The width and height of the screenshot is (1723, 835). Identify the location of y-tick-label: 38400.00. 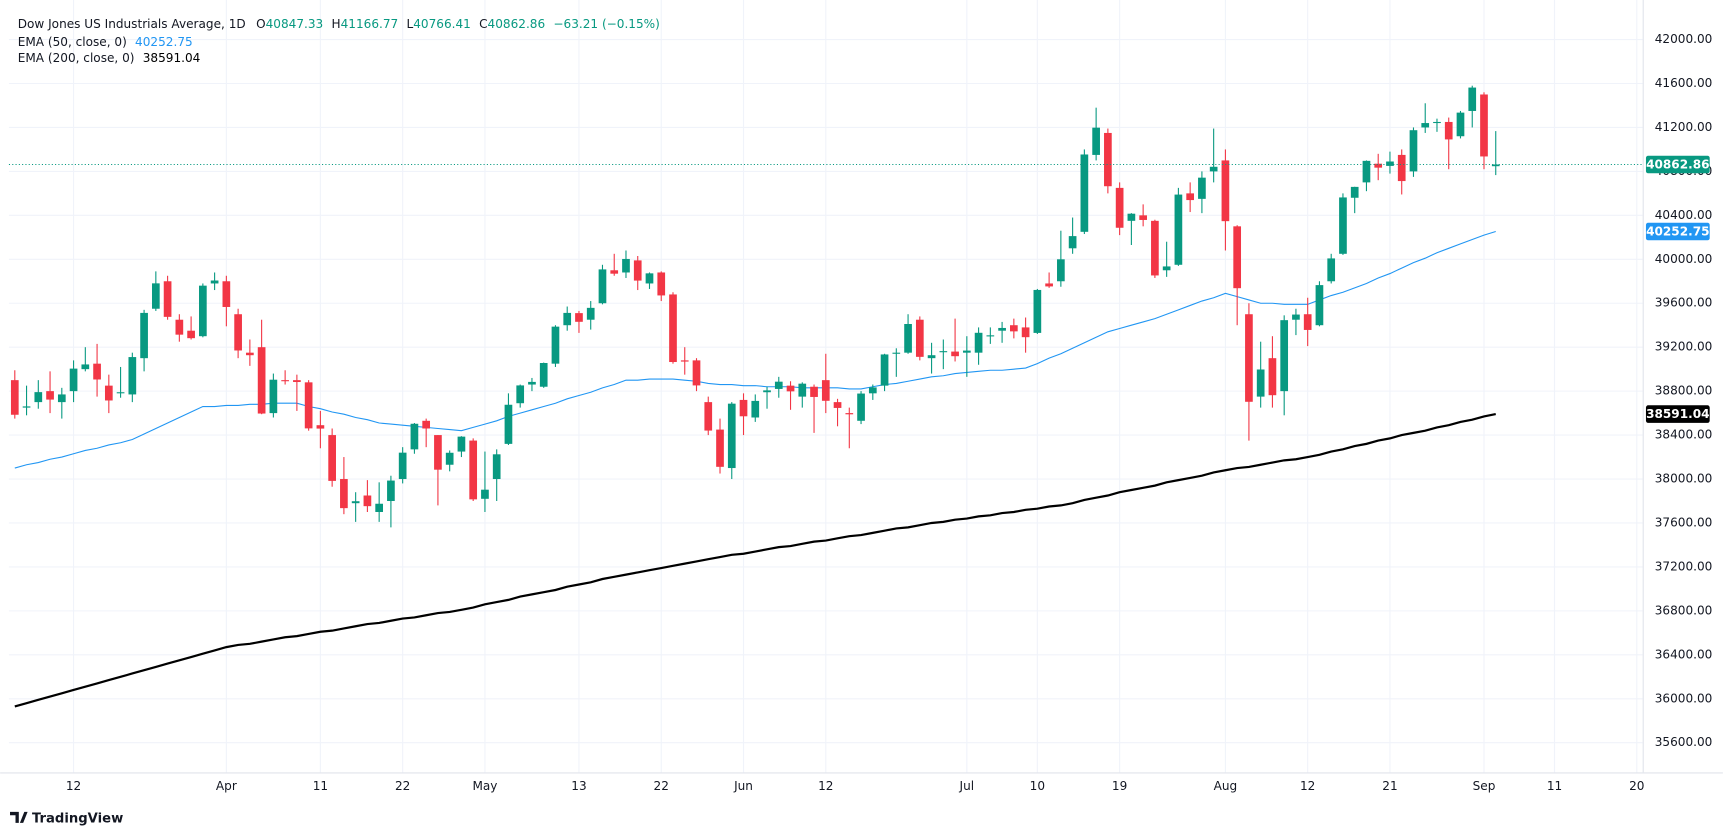
(1684, 435).